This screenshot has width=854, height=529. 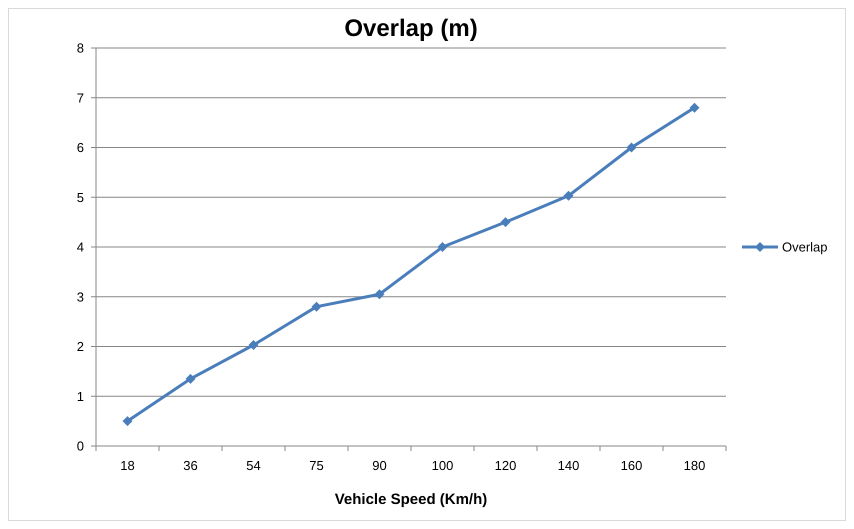 What do you see at coordinates (505, 465) in the screenshot?
I see `x-tick-label: 120` at bounding box center [505, 465].